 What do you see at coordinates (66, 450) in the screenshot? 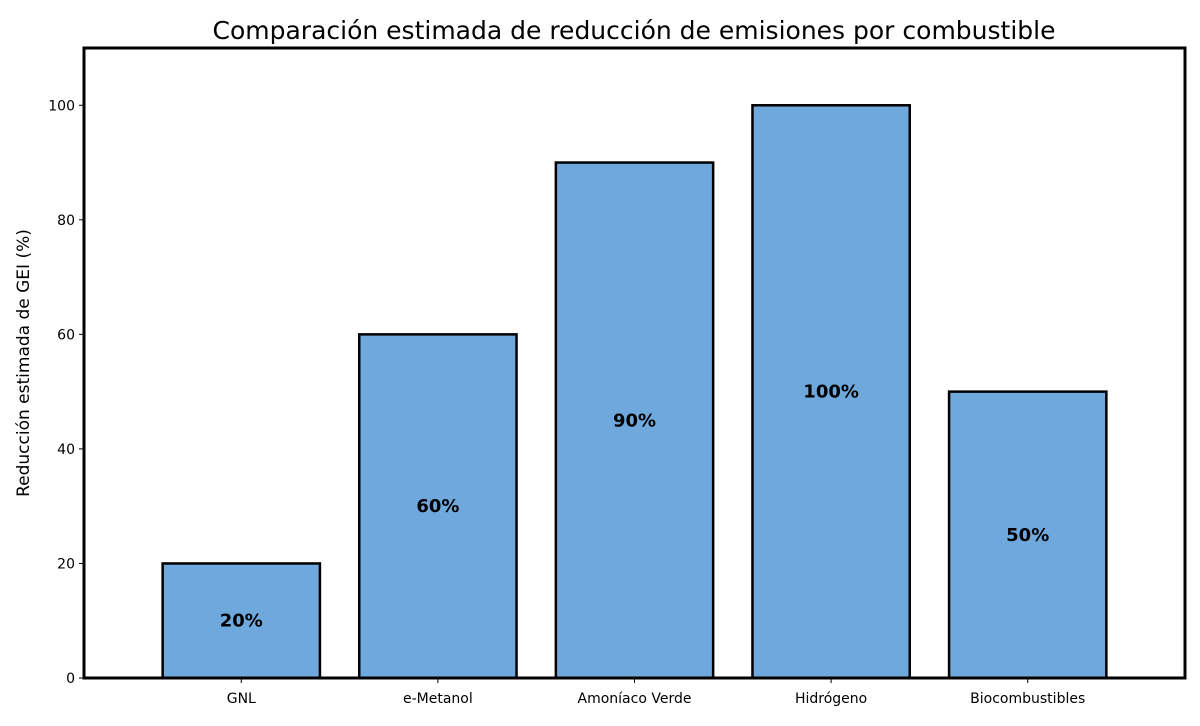
I see `y-tick-label: 40` at bounding box center [66, 450].